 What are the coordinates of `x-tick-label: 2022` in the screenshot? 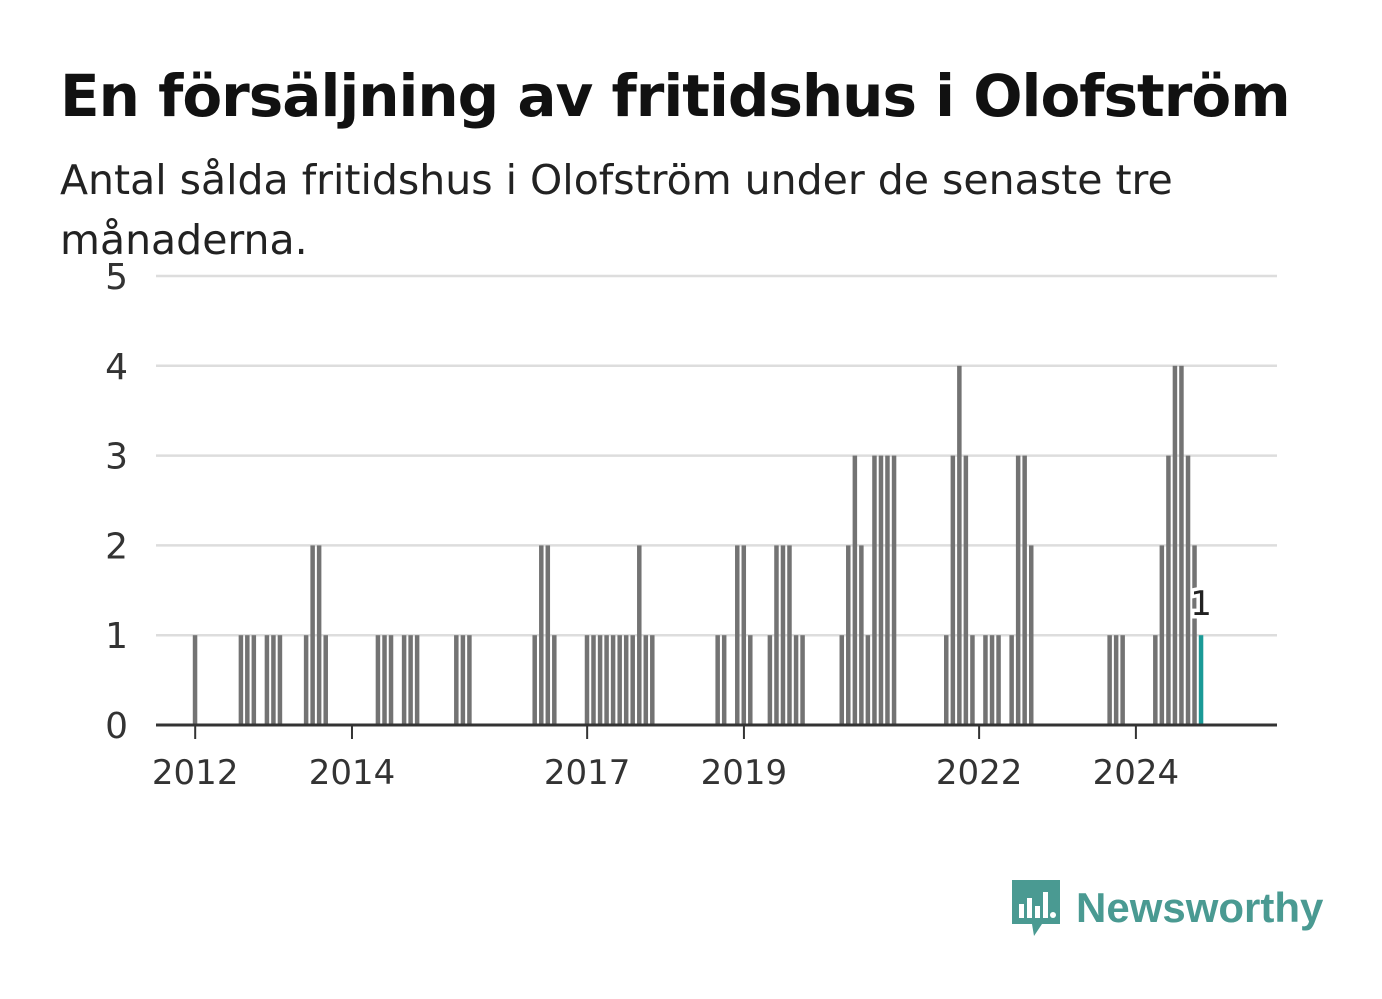 It's located at (979, 773).